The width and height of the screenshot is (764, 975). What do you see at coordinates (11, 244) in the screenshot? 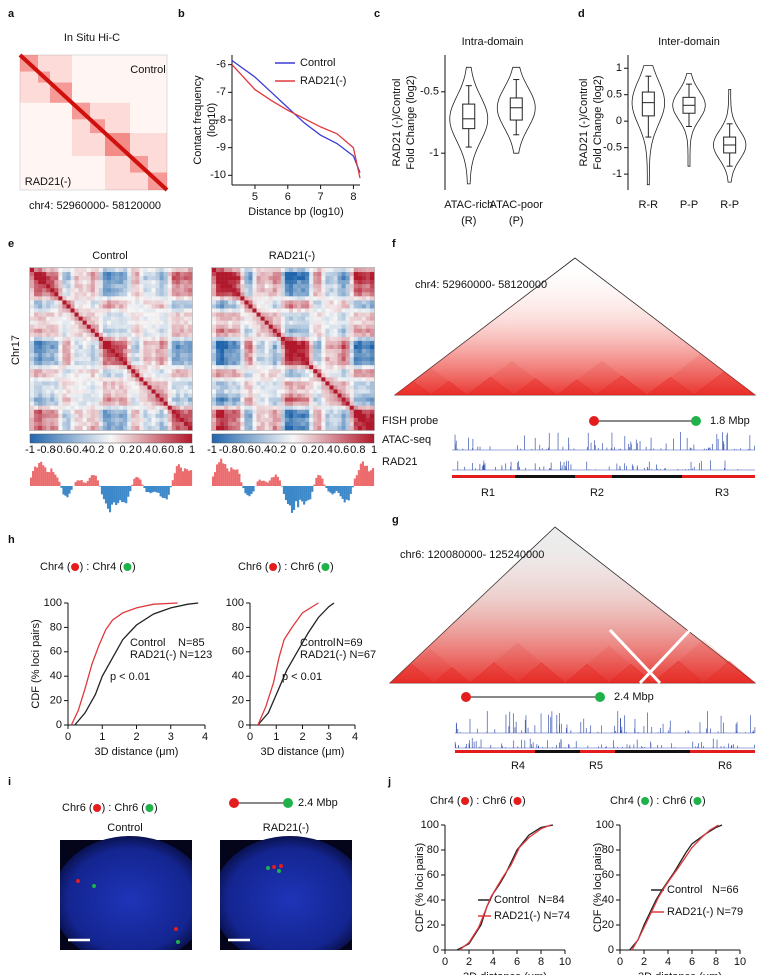
I see `panel-letter: e` at bounding box center [11, 244].